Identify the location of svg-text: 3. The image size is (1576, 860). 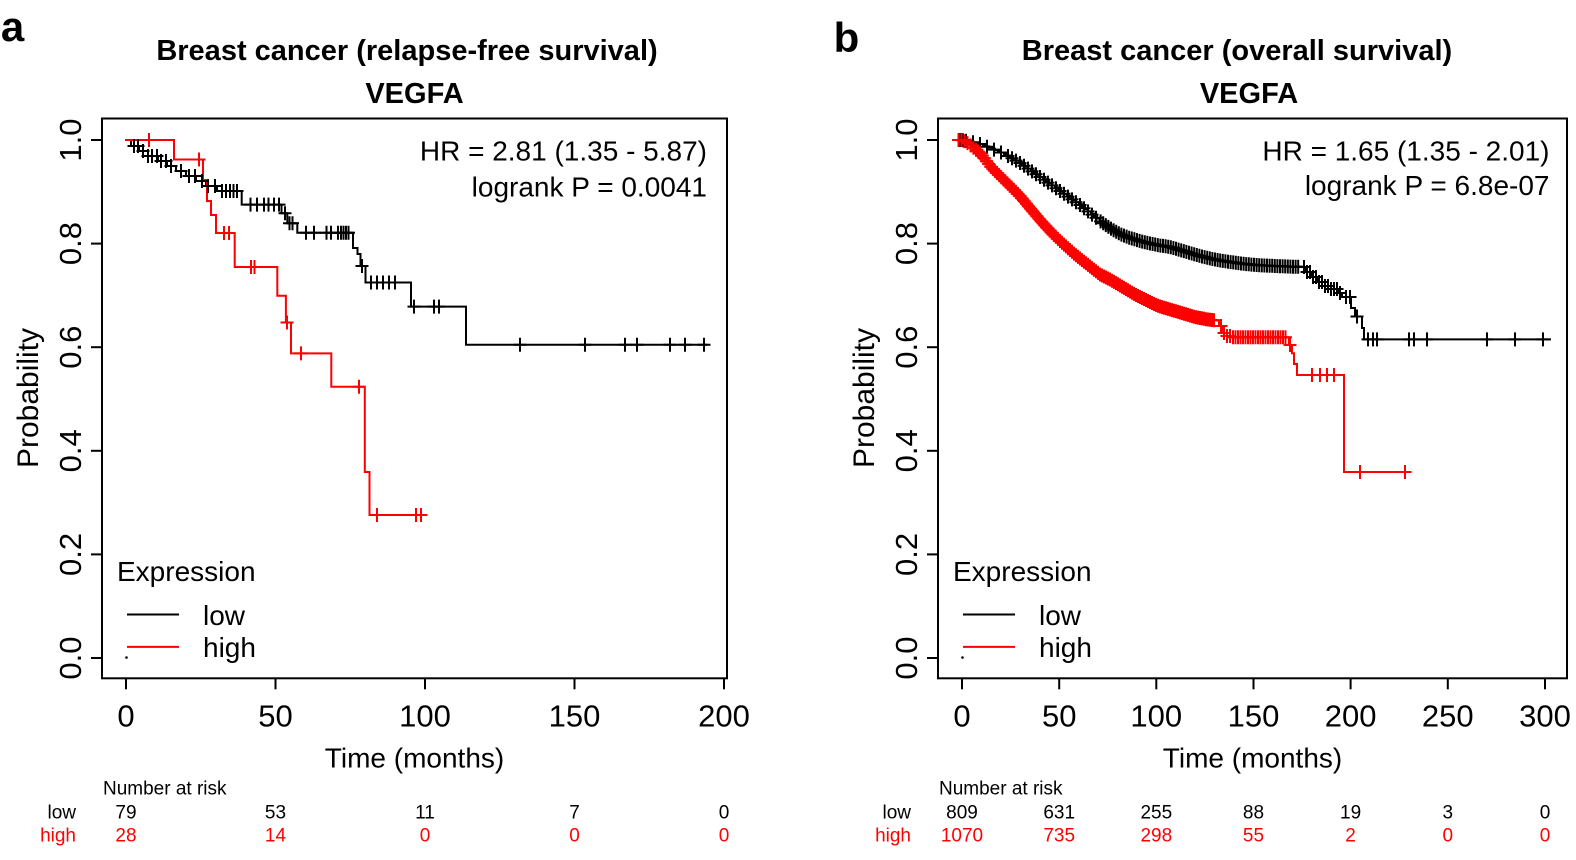
(1448, 813).